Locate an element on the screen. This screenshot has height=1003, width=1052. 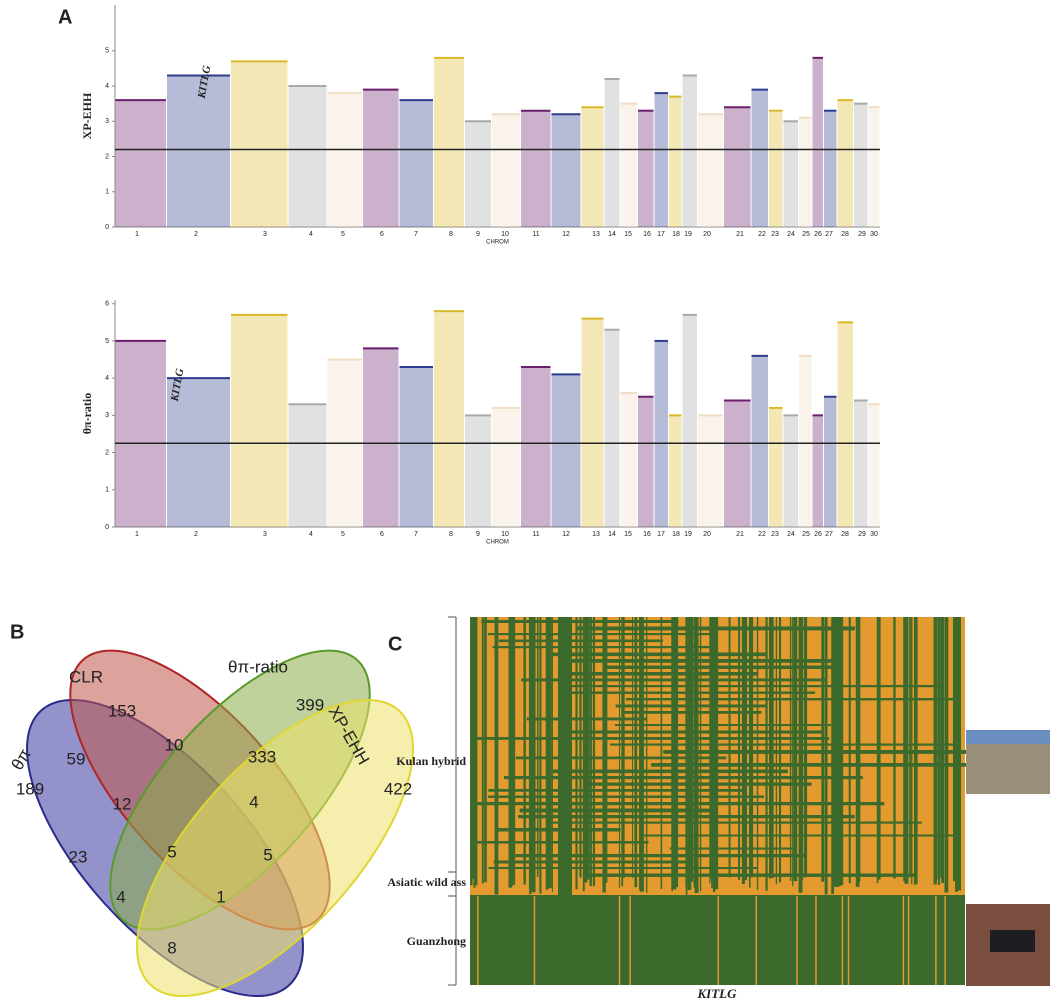
x-tick-label: 16 is located at coordinates (647, 234).